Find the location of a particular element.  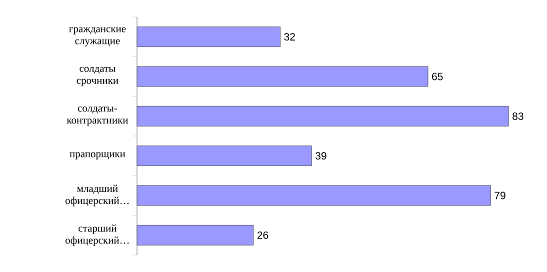

y-tick-label: гражданские служащие is located at coordinates (97, 36).